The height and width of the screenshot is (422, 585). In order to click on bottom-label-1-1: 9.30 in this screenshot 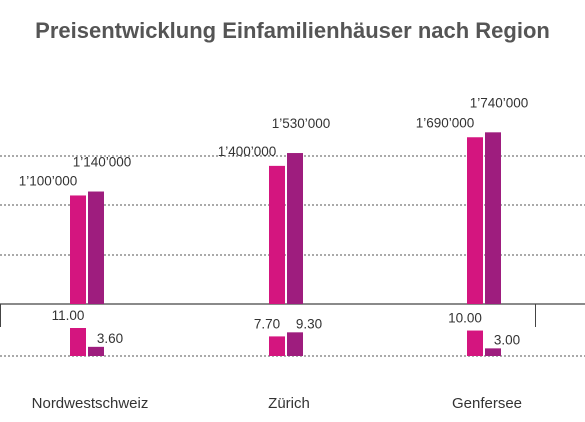, I will do `click(309, 323)`.